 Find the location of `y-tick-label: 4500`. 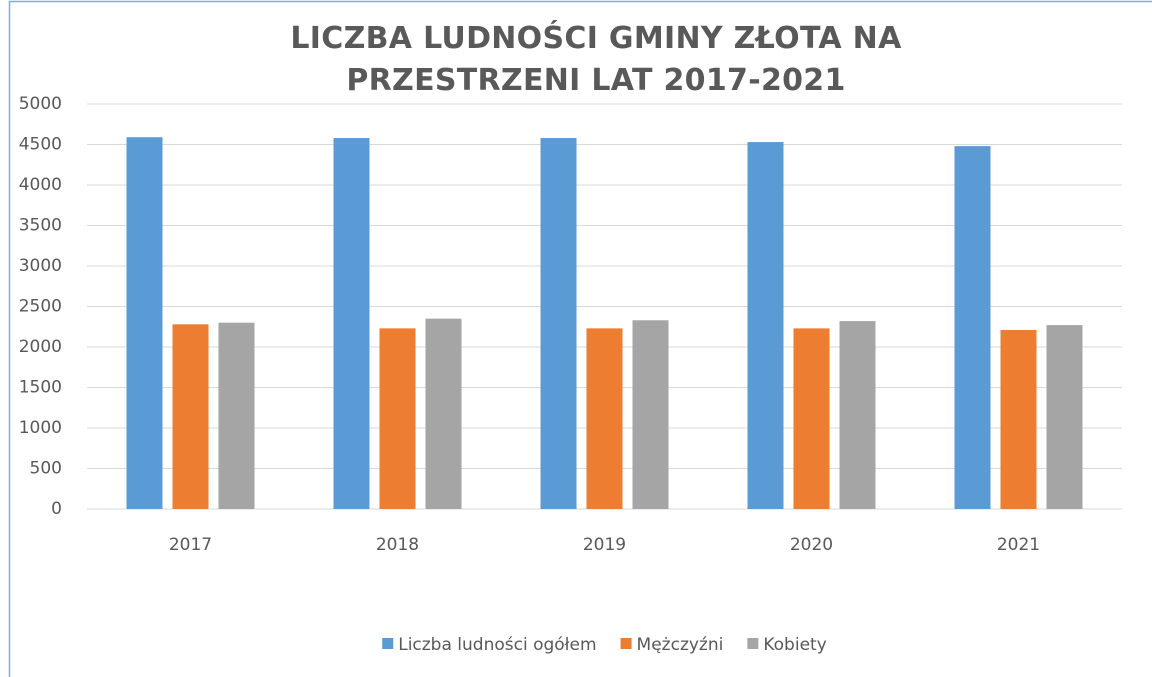

y-tick-label: 4500 is located at coordinates (40, 145).